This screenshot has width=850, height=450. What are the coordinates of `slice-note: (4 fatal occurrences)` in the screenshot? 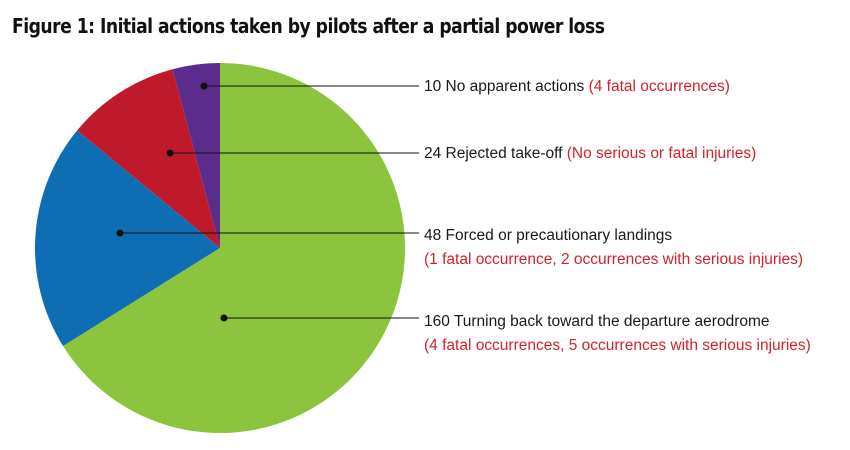 It's located at (657, 86).